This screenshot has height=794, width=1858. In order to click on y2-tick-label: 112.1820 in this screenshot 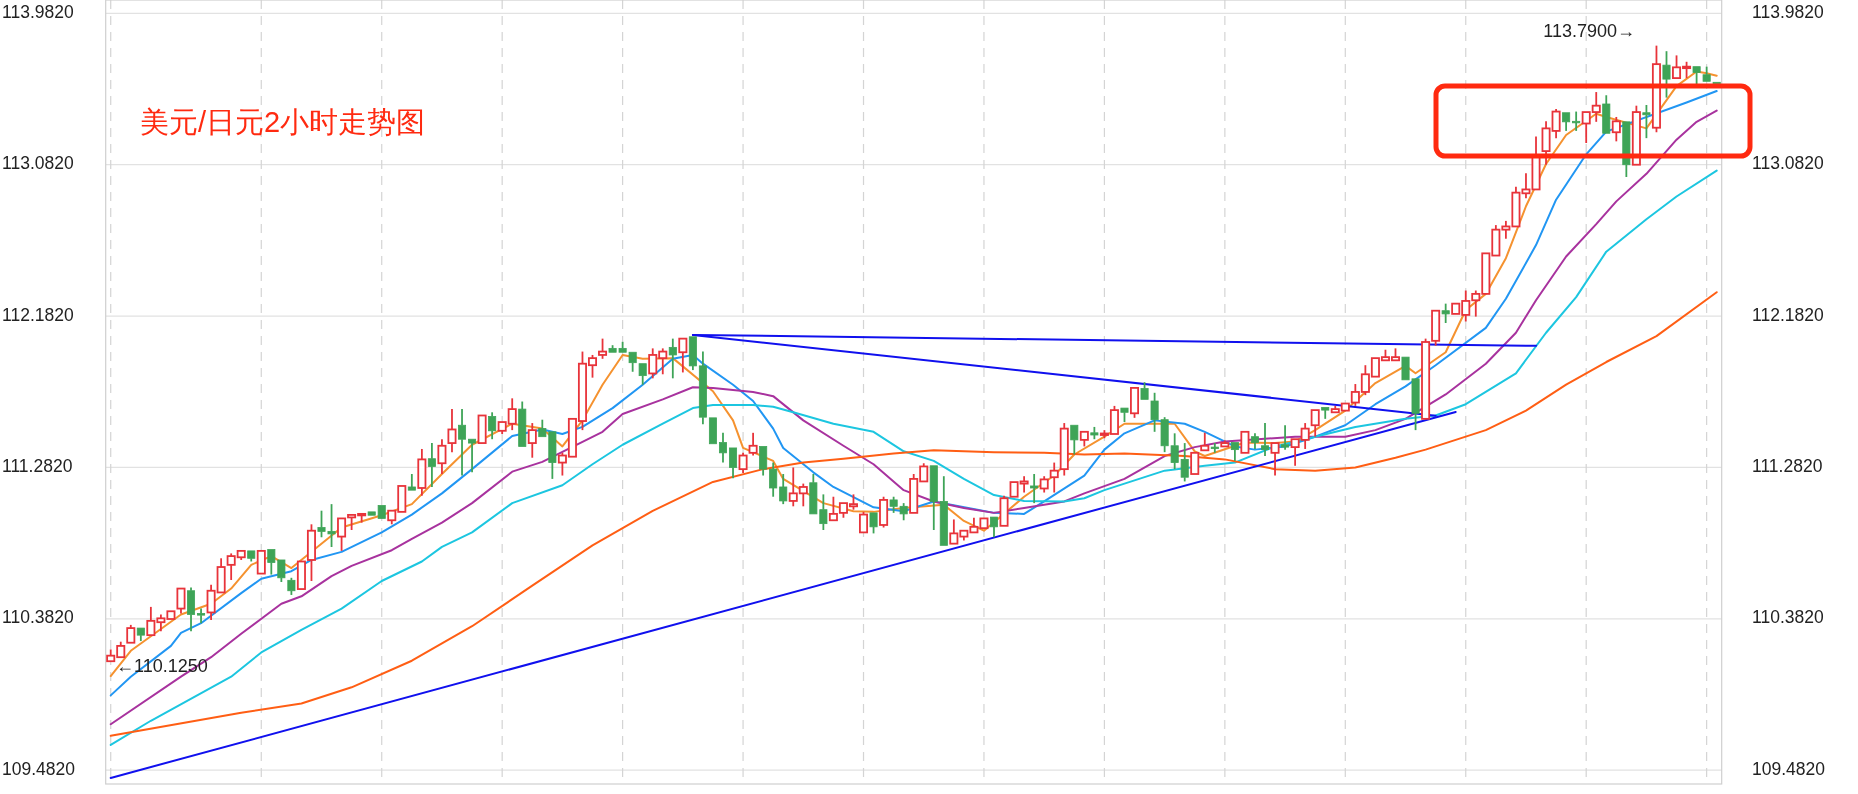, I will do `click(1788, 314)`.